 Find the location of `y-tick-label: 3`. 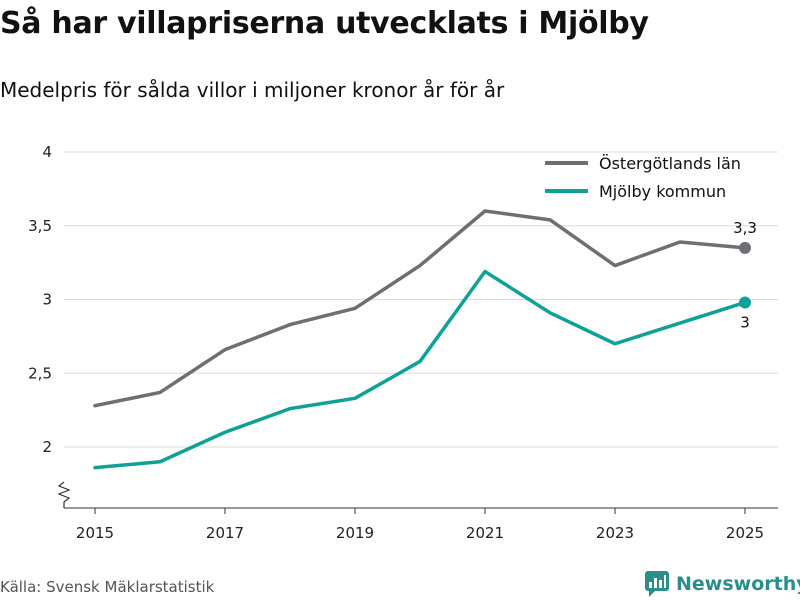

y-tick-label: 3 is located at coordinates (47, 300).